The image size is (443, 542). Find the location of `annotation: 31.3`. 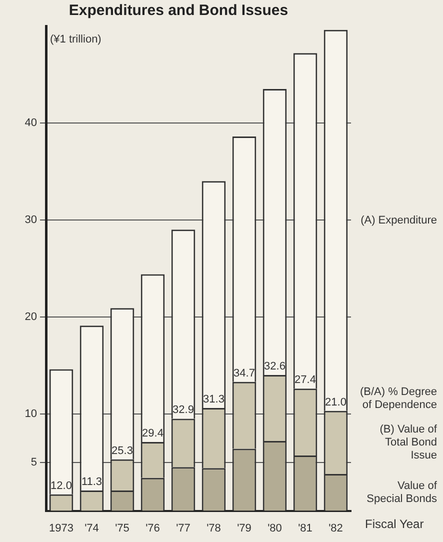

annotation: 31.3 is located at coordinates (213, 400).